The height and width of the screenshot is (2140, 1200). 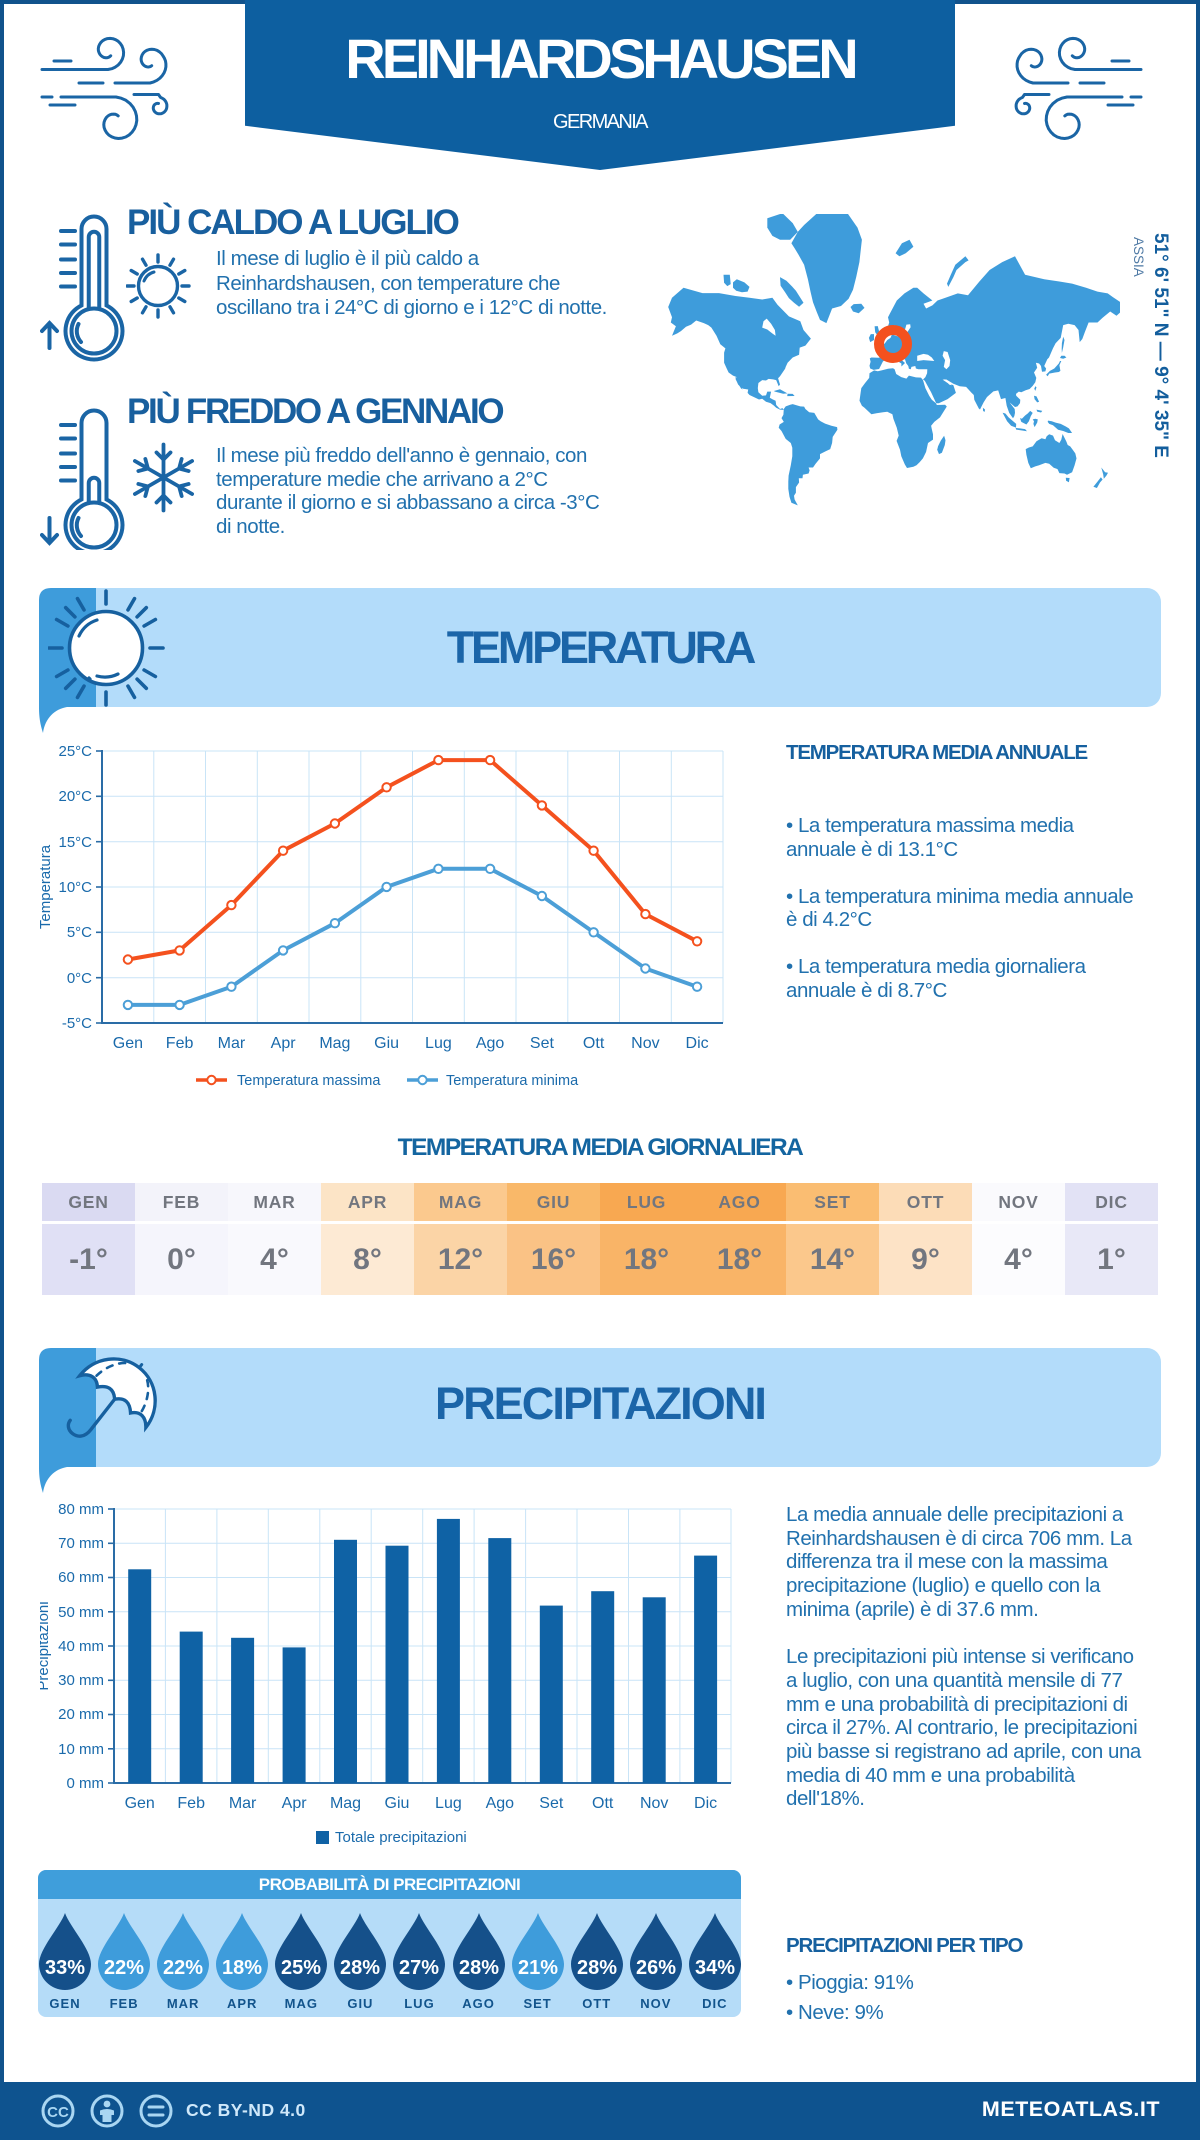 What do you see at coordinates (81, 1577) in the screenshot?
I see `svg-text: 60 mm` at bounding box center [81, 1577].